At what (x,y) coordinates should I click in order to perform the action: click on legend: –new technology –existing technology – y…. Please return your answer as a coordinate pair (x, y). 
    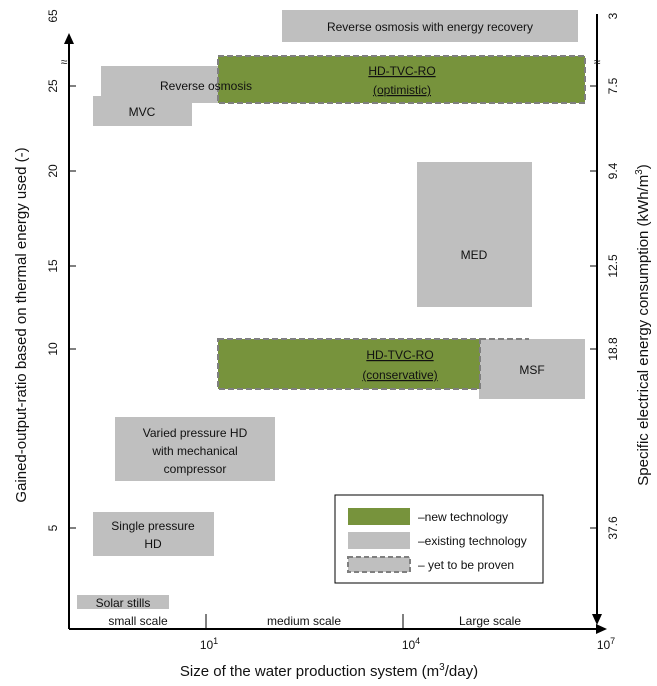
    Looking at the image, I should click on (439, 539).